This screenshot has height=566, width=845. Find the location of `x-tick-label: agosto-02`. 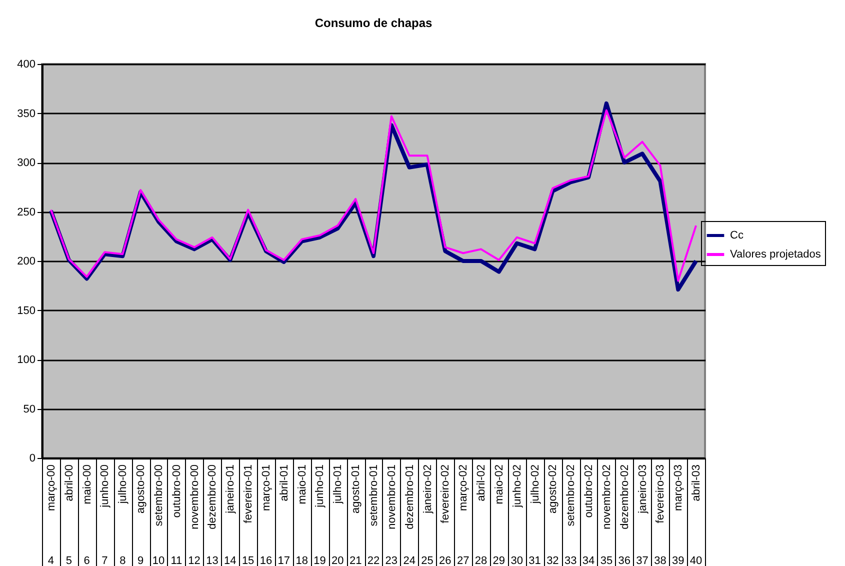

x-tick-label: agosto-02 is located at coordinates (553, 489).